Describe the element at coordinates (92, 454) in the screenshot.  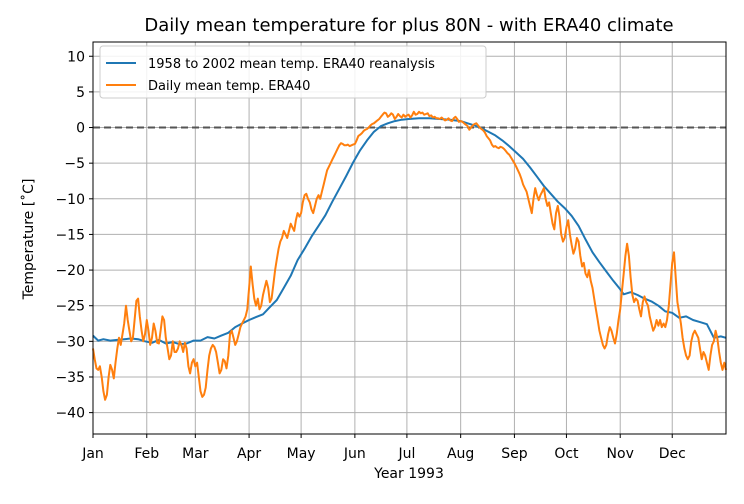
I see `x-tick-label: Jan` at that location.